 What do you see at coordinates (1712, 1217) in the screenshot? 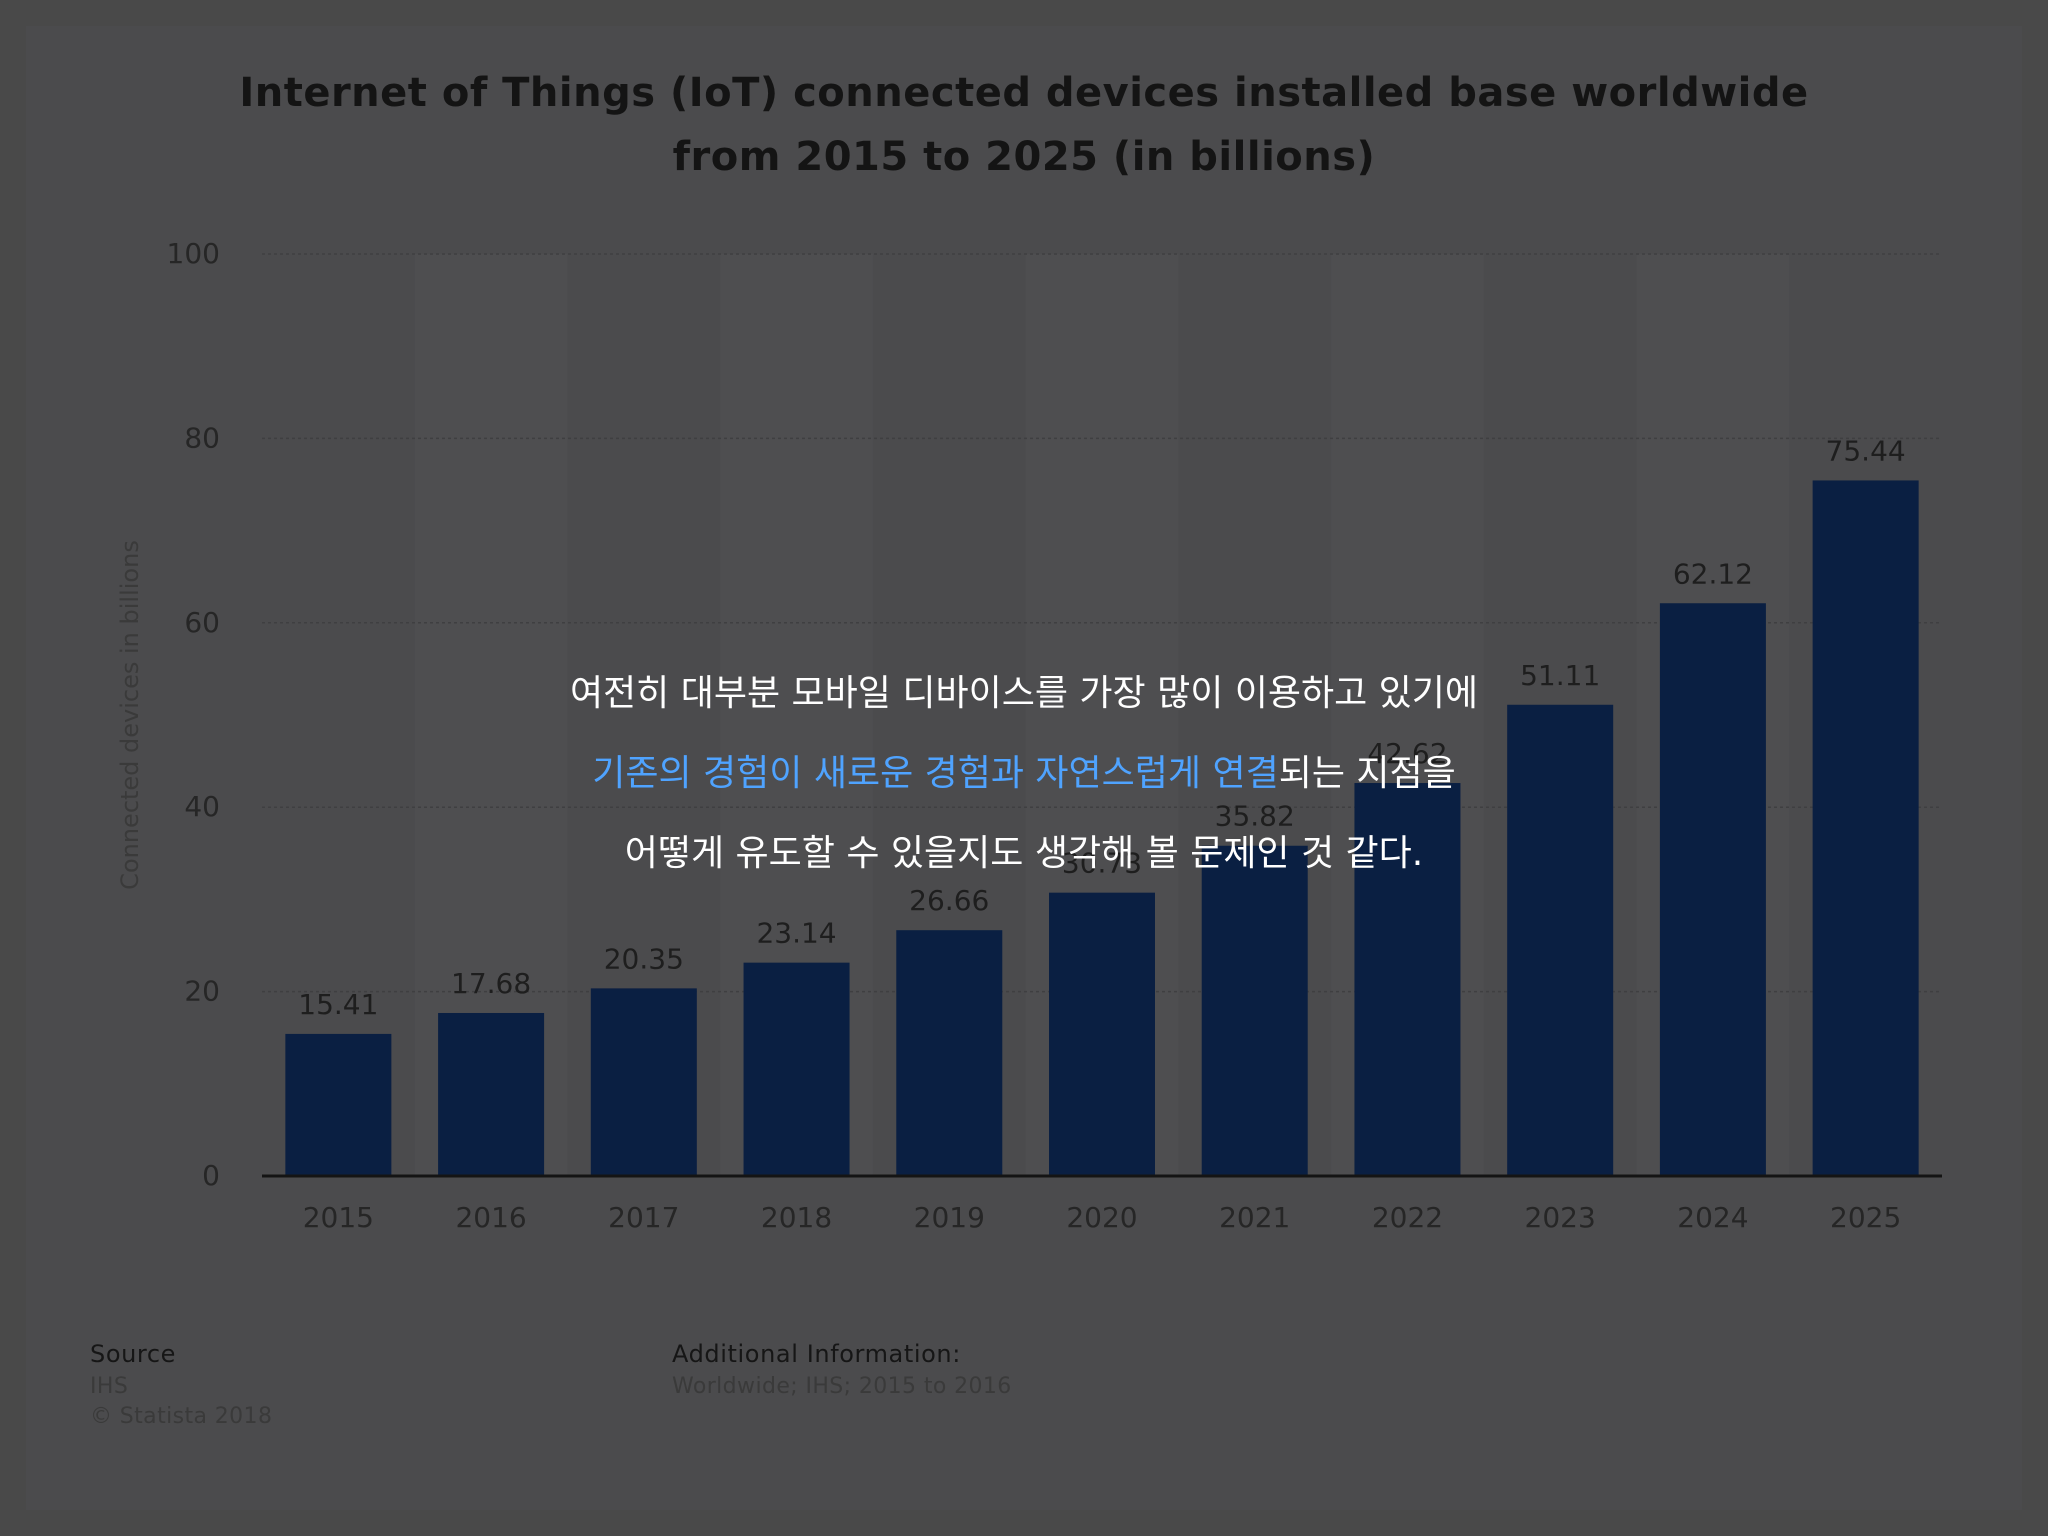
I see `x-tick-label: 2024` at bounding box center [1712, 1217].